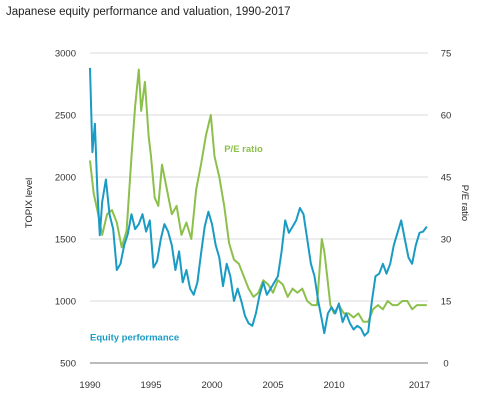 This screenshot has width=500, height=403. I want to click on x-tick-label: 2010, so click(333, 385).